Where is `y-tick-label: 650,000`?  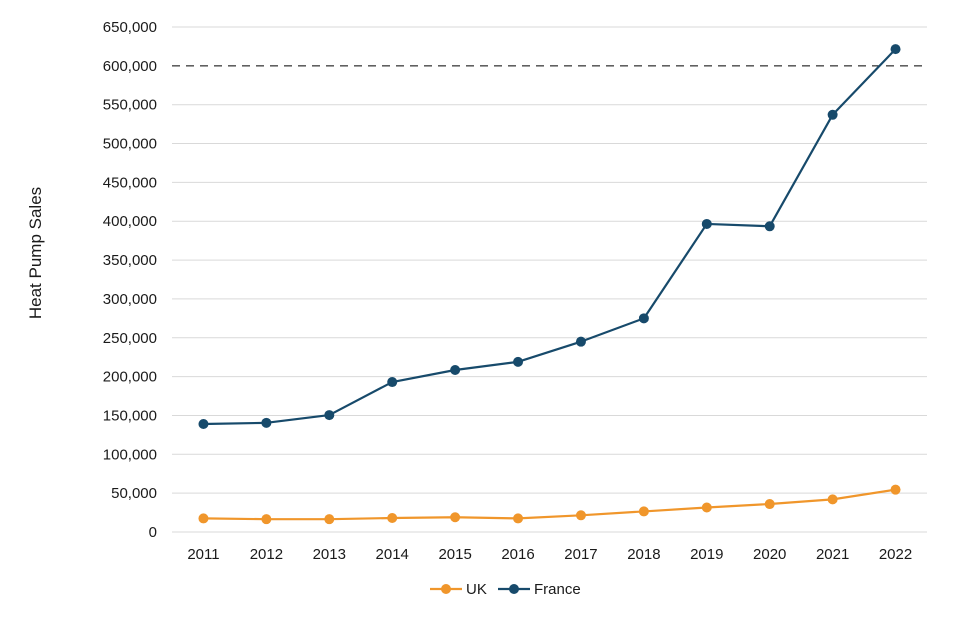 y-tick-label: 650,000 is located at coordinates (130, 27).